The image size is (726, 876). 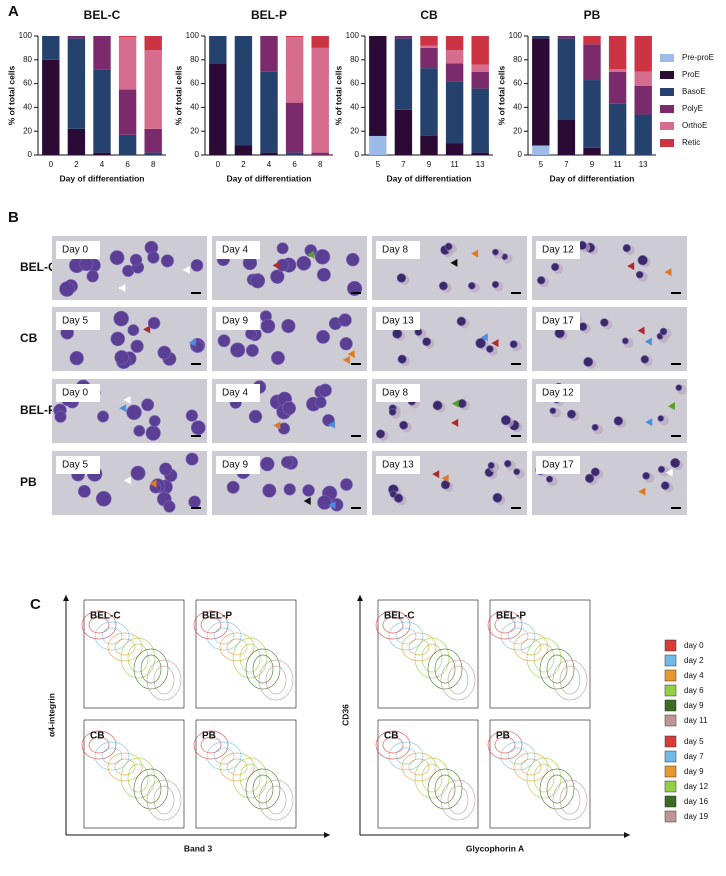 What do you see at coordinates (694, 91) in the screenshot?
I see `legend-label: BasoE` at bounding box center [694, 91].